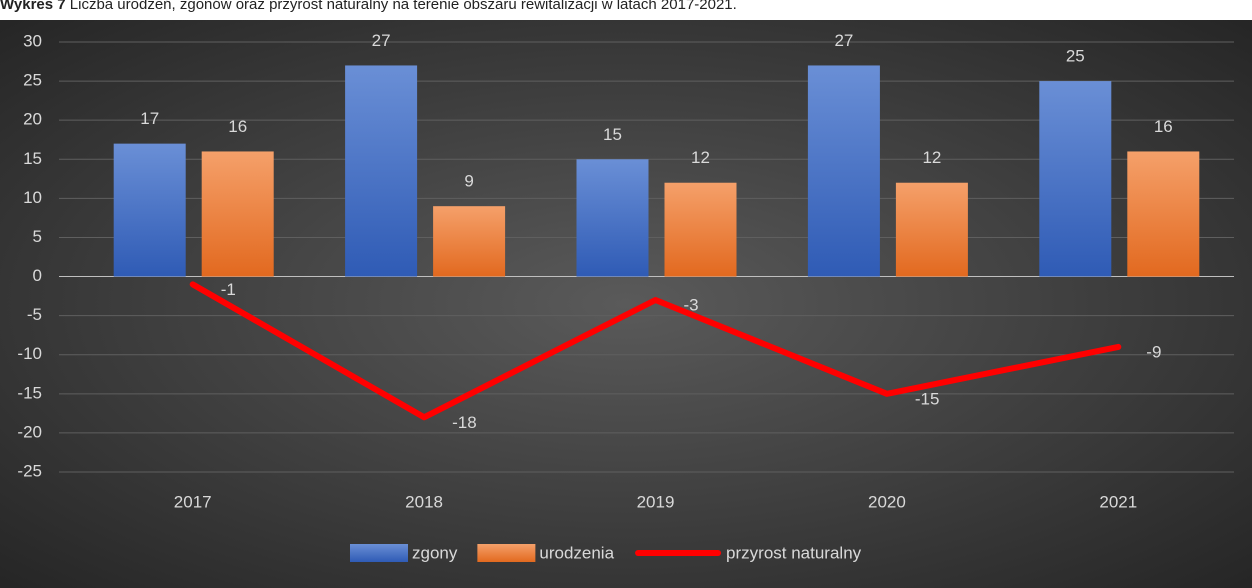 This screenshot has height=588, width=1252. What do you see at coordinates (435, 552) in the screenshot?
I see `legend-label: zgony` at bounding box center [435, 552].